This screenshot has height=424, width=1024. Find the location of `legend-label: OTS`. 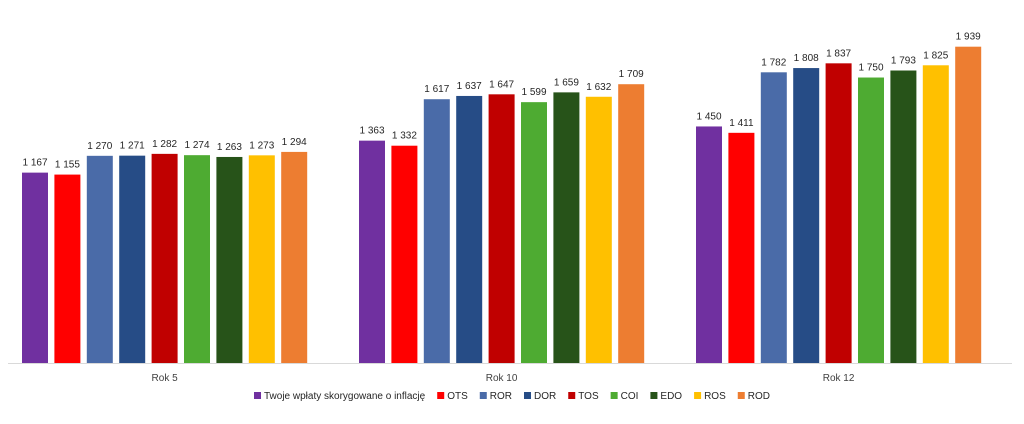

legend-label: OTS is located at coordinates (457, 396).